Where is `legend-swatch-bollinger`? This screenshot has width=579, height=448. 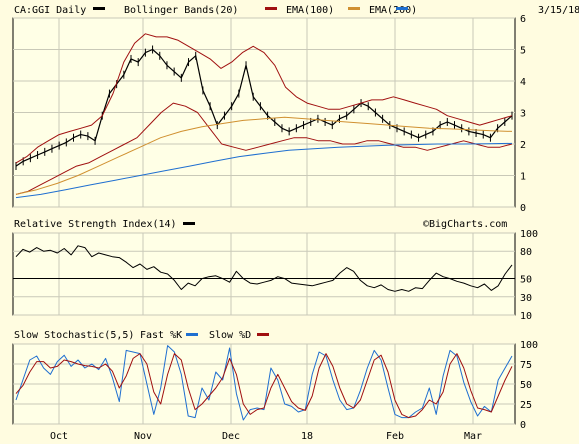 legend-swatch-bollinger is located at coordinates (271, 8).